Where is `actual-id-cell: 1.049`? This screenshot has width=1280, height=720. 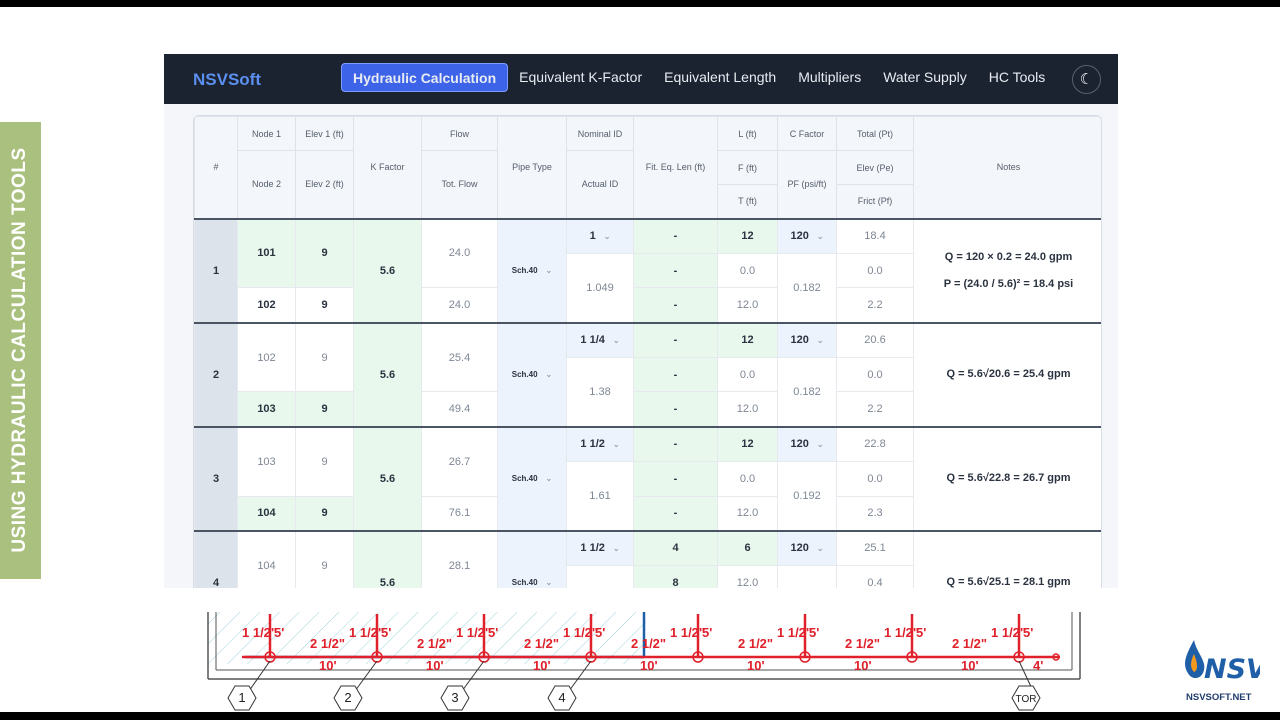 actual-id-cell: 1.049 is located at coordinates (600, 288).